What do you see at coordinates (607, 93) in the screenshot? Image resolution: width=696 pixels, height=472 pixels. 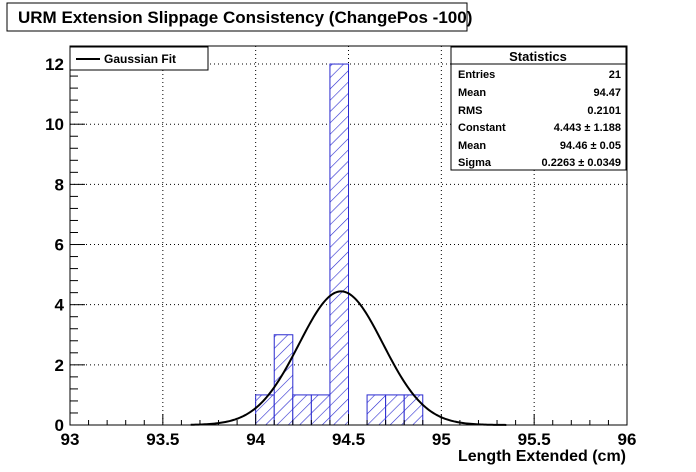 I see `stats-value-mean: 94.47` at bounding box center [607, 93].